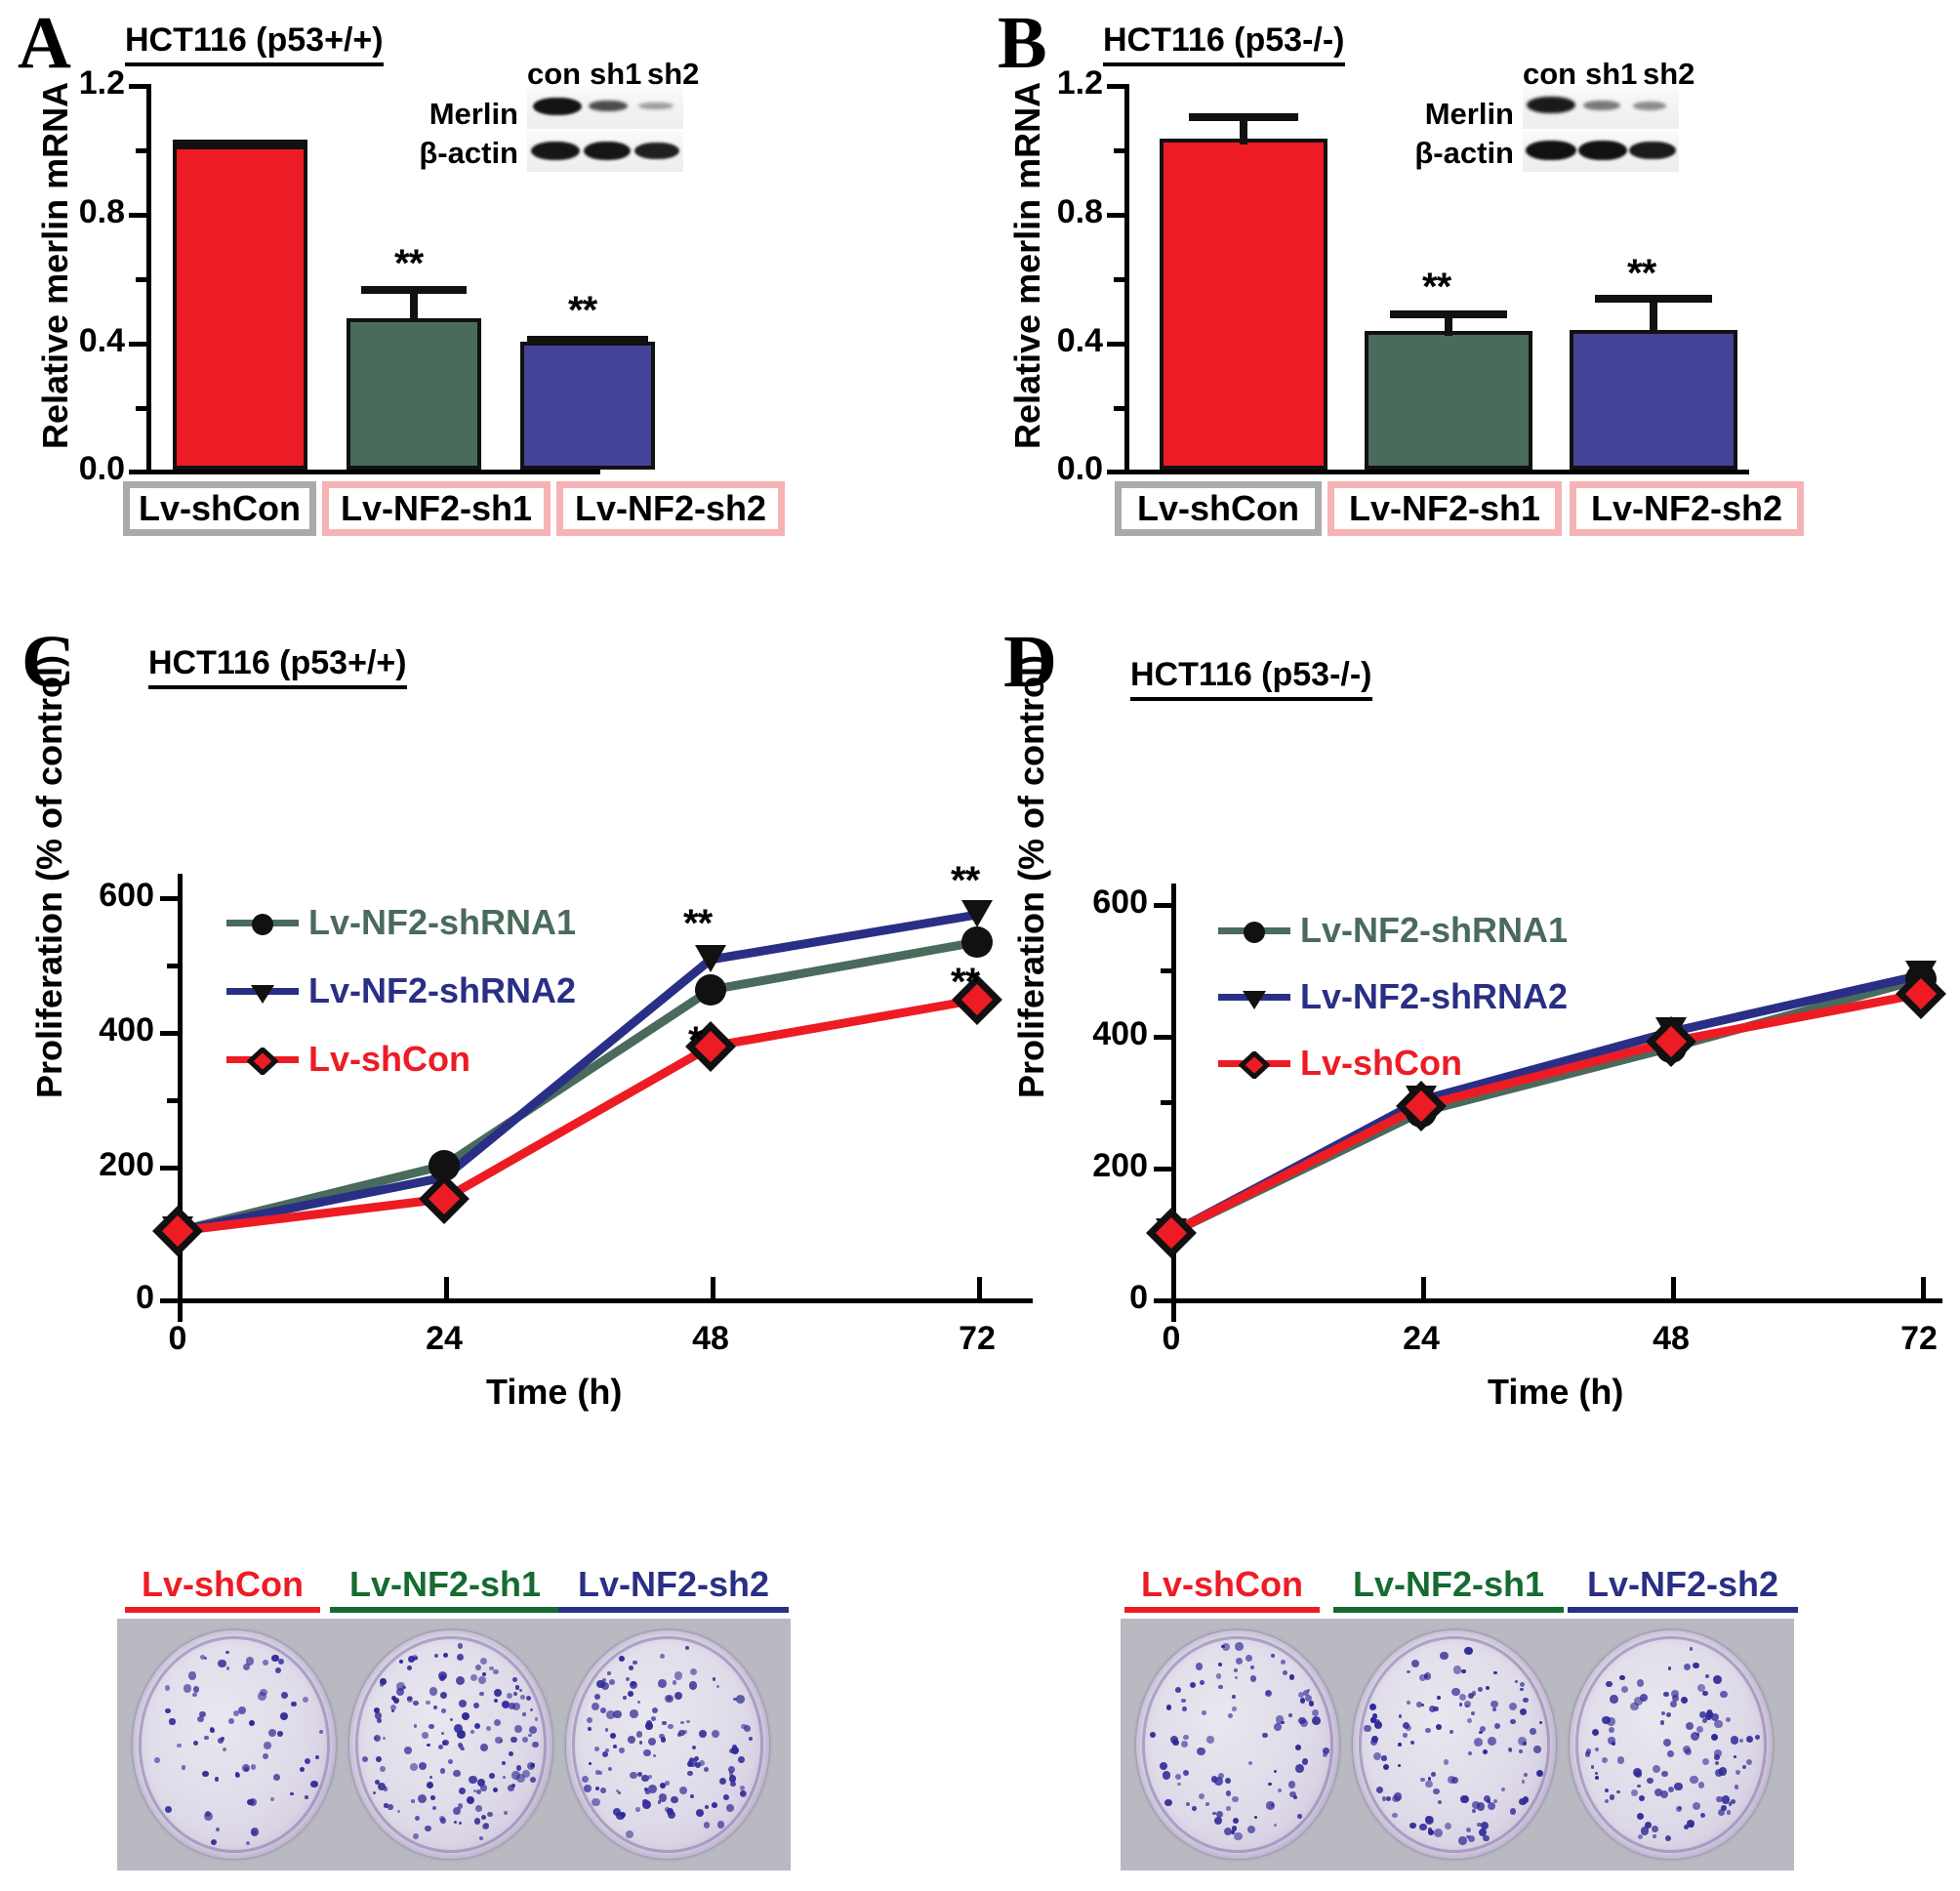 This screenshot has height=1891, width=1960. I want to click on panel-a-bar-lv-nf2-sh1, so click(414, 394).